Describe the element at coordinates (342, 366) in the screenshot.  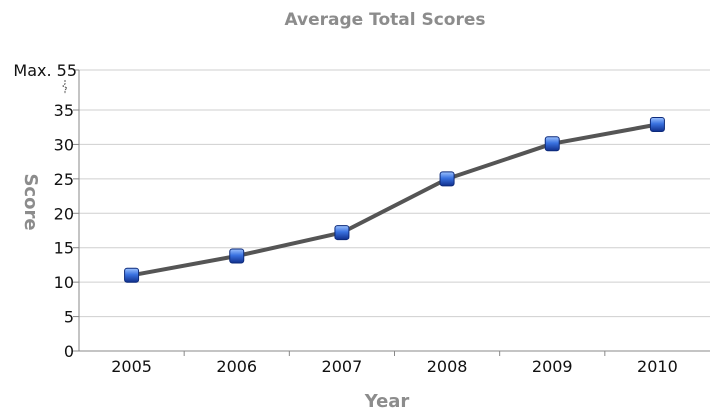
I see `x-tick-label: 2007` at that location.